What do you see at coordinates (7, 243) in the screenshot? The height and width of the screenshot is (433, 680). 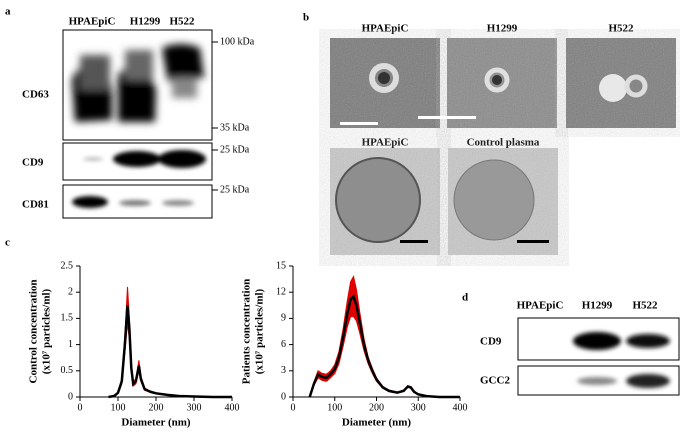 I see `panel-label: c` at bounding box center [7, 243].